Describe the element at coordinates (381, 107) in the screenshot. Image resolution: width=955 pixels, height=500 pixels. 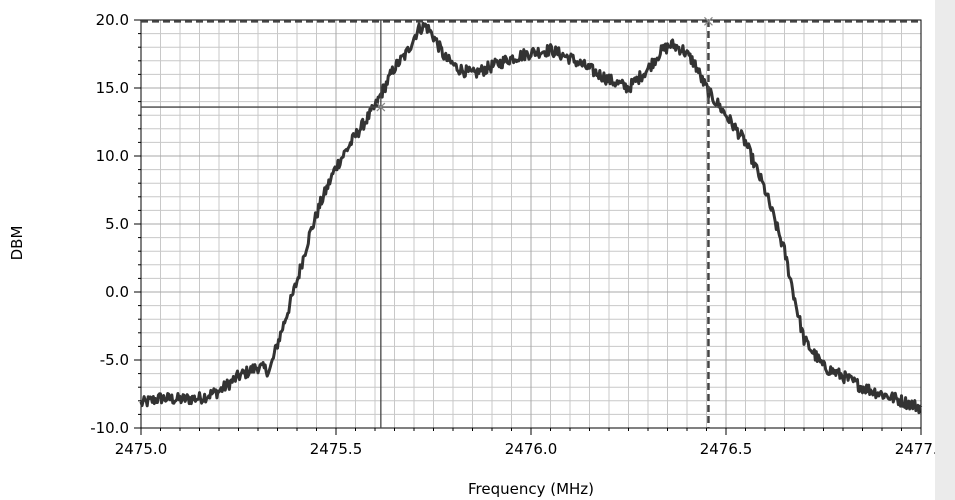
I see `cursor-1-marker` at that location.